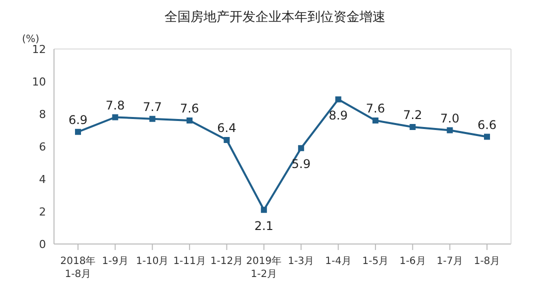  I want to click on data-label: 7.7, so click(152, 107).